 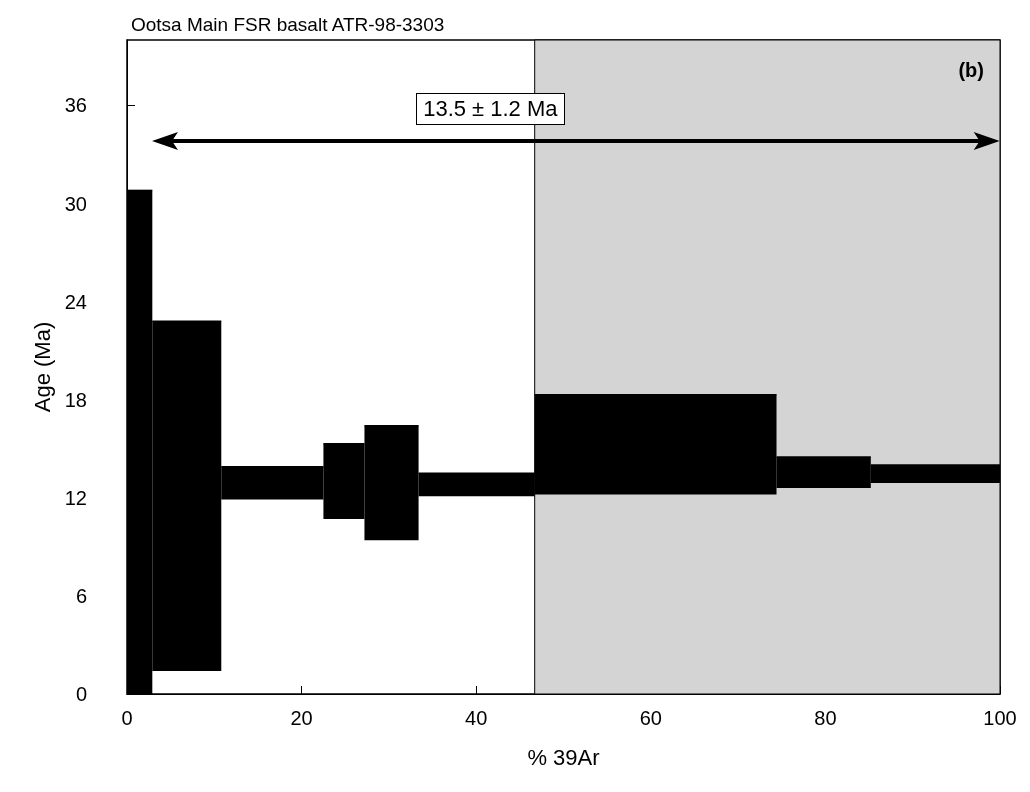 What do you see at coordinates (75, 105) in the screenshot?
I see `y-tick-label: 36` at bounding box center [75, 105].